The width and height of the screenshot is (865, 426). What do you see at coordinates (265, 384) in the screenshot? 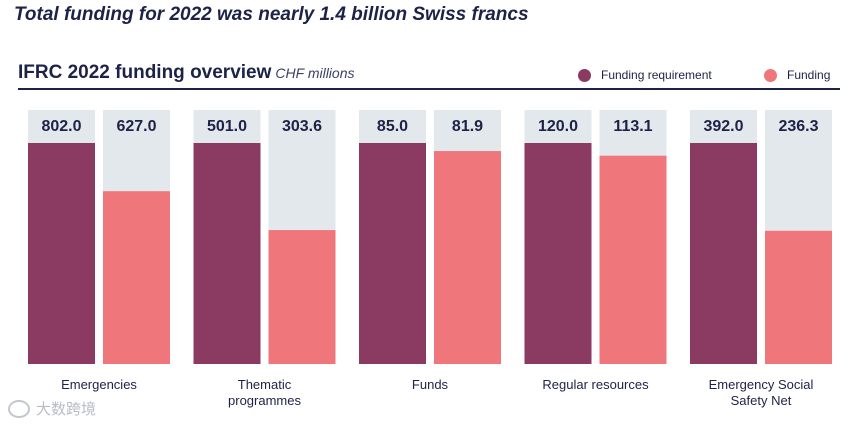
I see `category-label-2-line-1: Thematic` at bounding box center [265, 384].